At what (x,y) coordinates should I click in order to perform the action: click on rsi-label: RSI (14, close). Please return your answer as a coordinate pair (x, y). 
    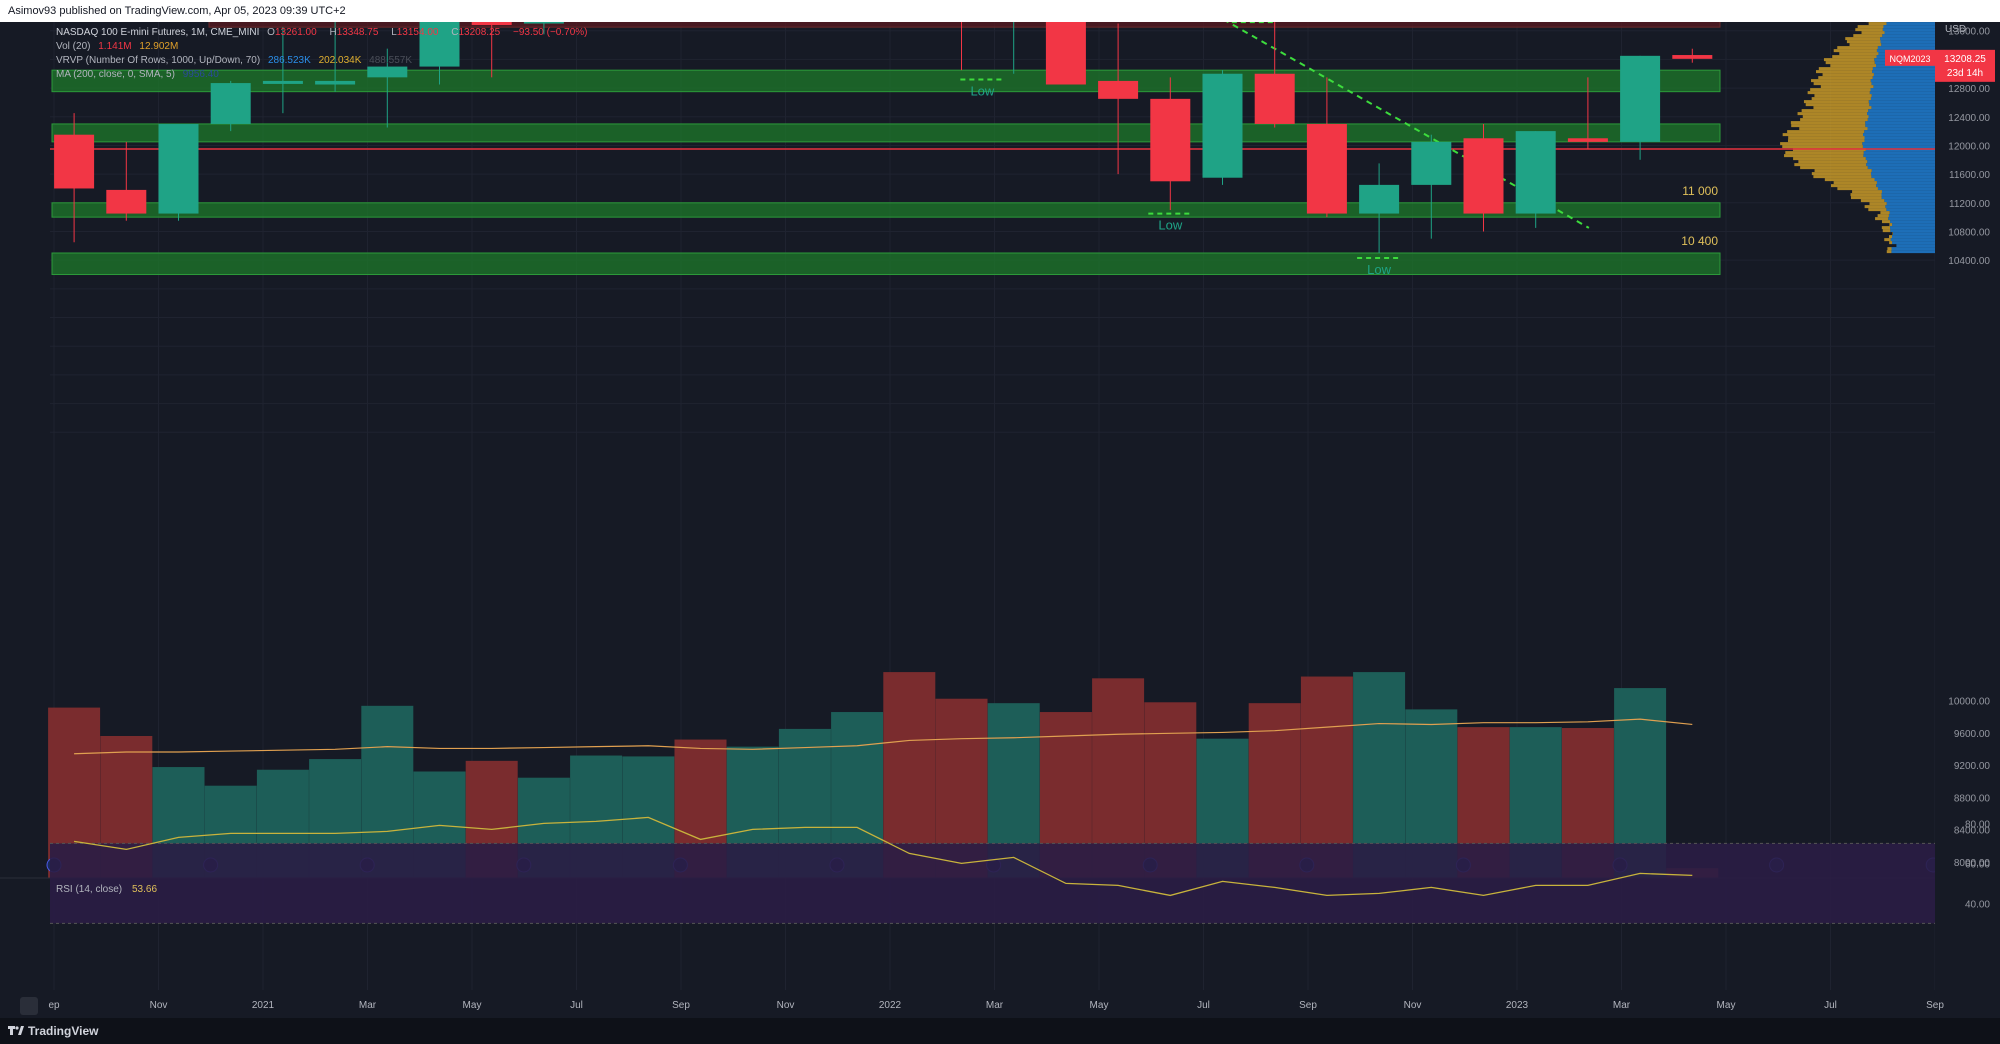
    Looking at the image, I should click on (89, 889).